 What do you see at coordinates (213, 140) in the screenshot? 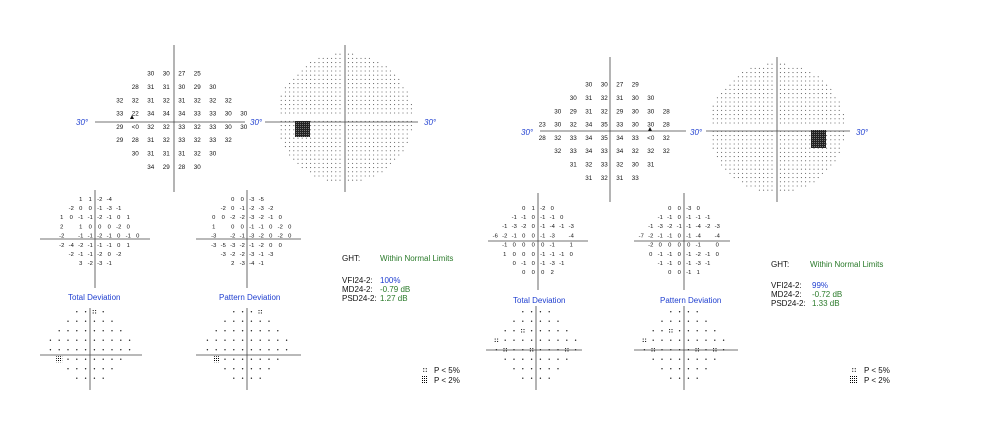
I see `left-threshold-value: 33` at bounding box center [213, 140].